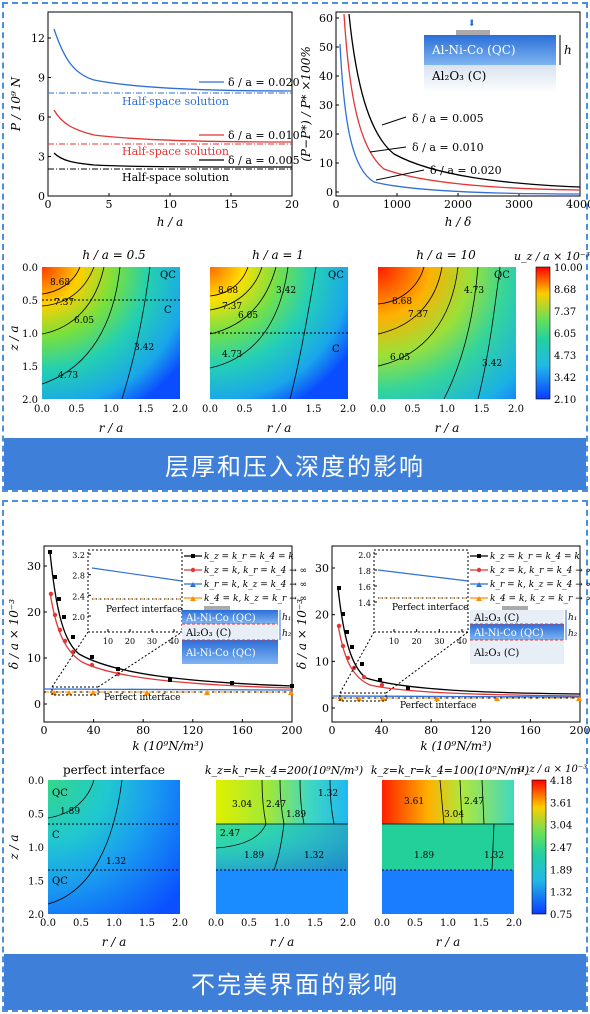 Image resolution: width=590 pixels, height=1014 pixels. What do you see at coordinates (568, 268) in the screenshot?
I see `cb1-tick: 10.00` at bounding box center [568, 268].